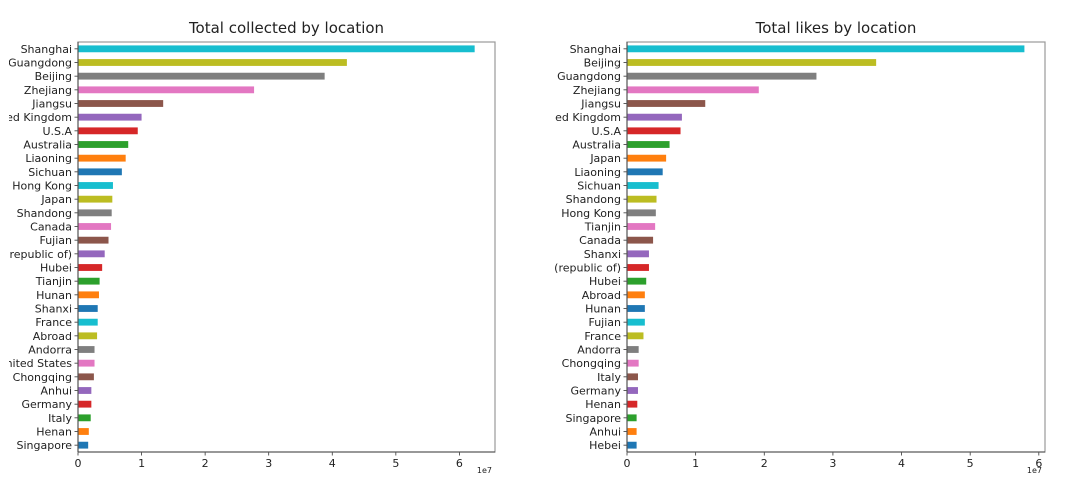 This screenshot has height=491, width=1080. I want to click on bar-hunan, so click(636, 308).